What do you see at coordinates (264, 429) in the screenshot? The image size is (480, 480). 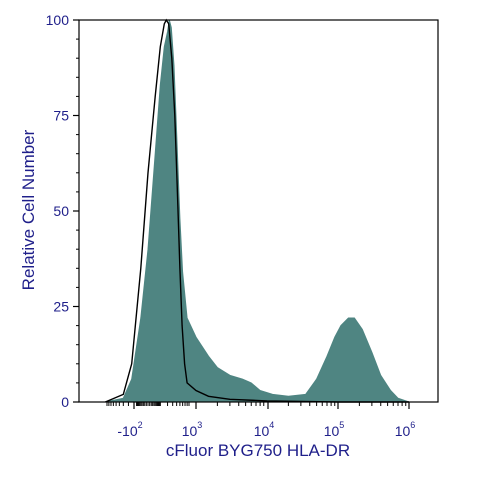 I see `x-tick-label-2: 10⁴` at bounding box center [264, 429].